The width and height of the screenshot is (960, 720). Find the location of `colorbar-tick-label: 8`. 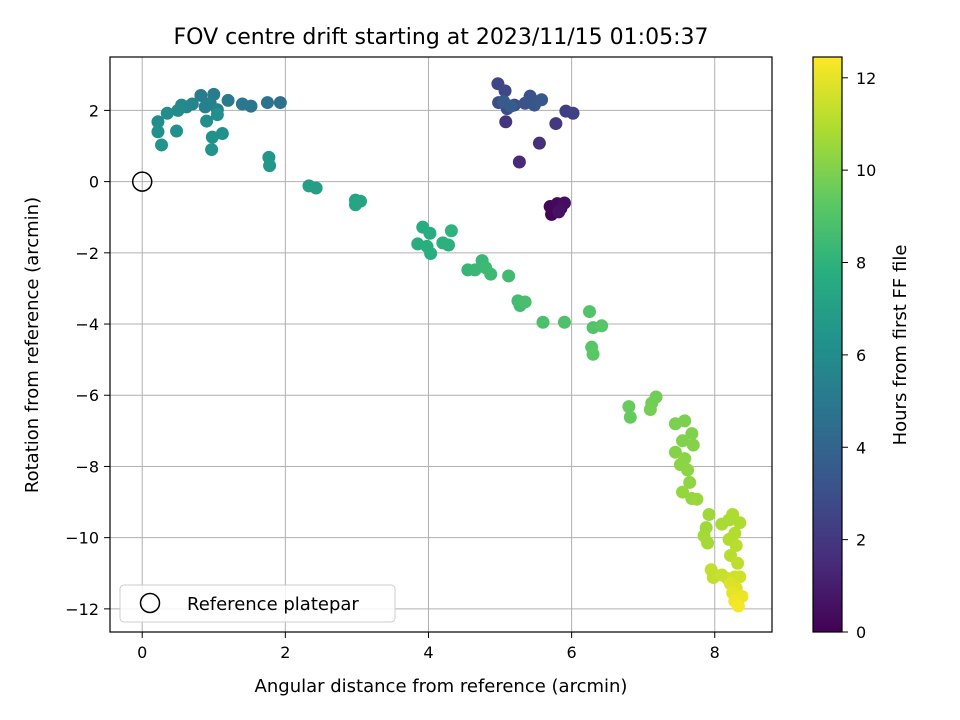

colorbar-tick-label: 8 is located at coordinates (861, 263).